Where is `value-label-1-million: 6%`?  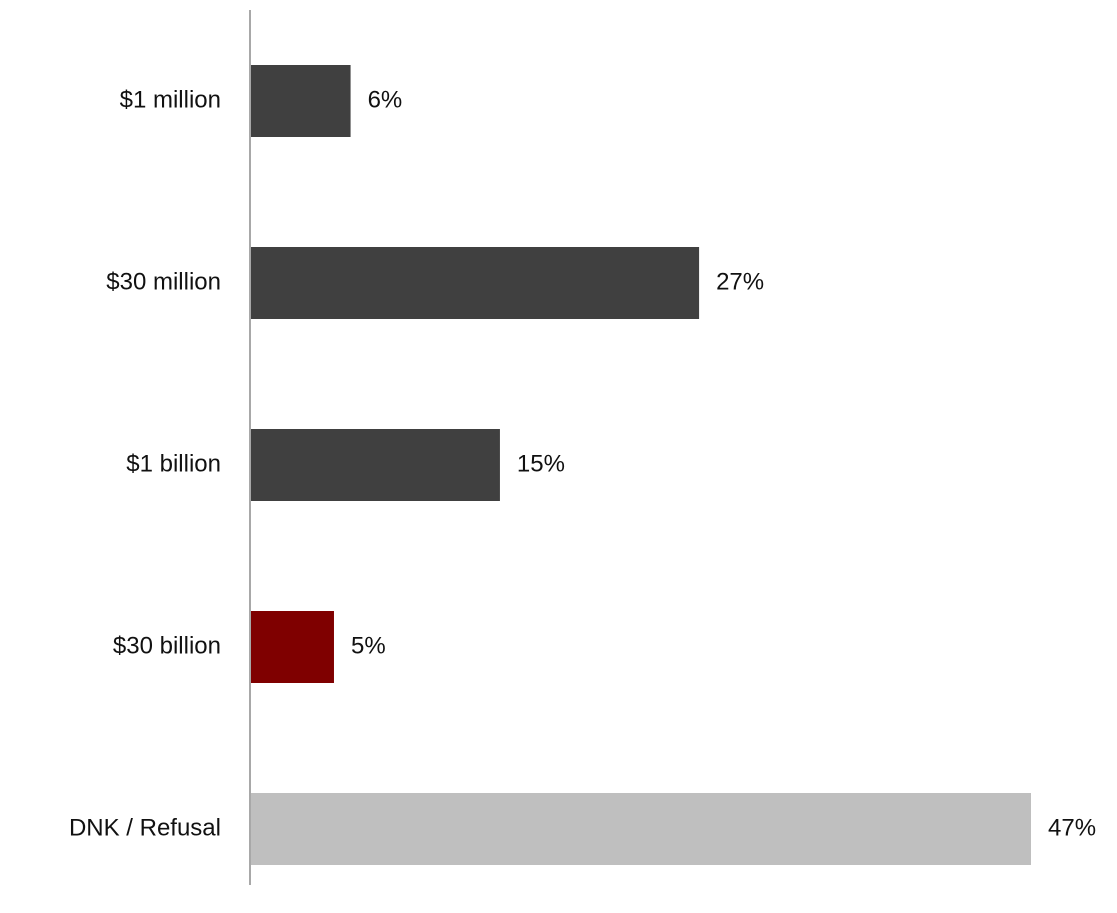 value-label-1-million: 6% is located at coordinates (385, 99).